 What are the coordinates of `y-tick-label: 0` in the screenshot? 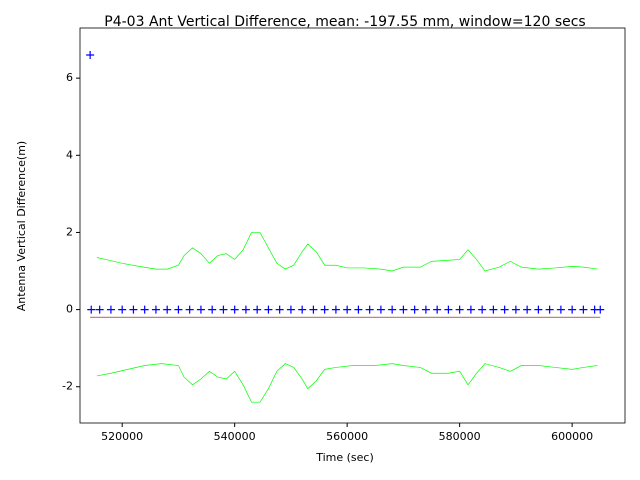 It's located at (69, 309).